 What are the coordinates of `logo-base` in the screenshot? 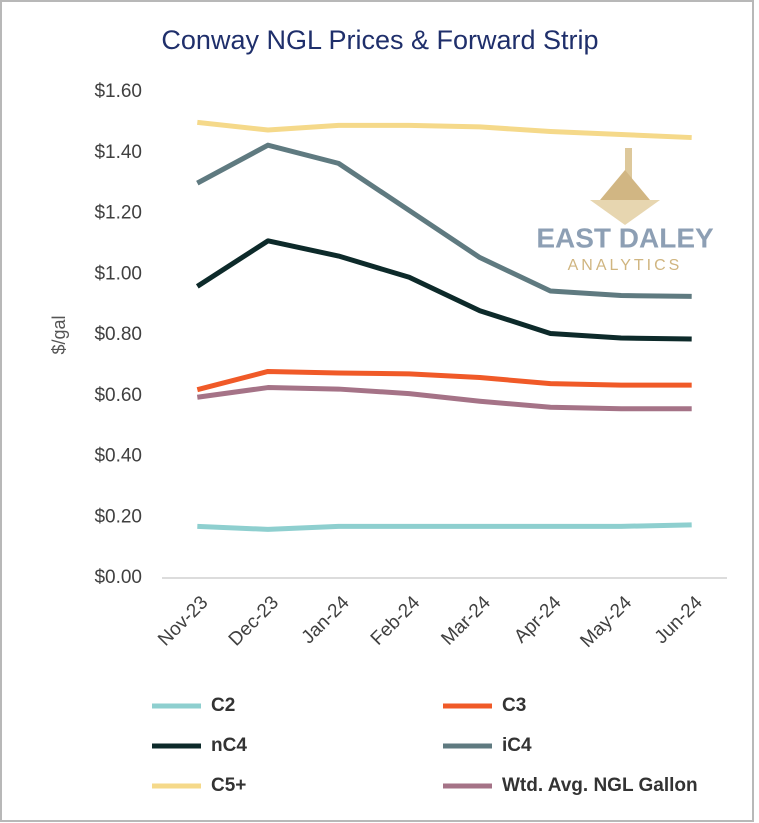 It's located at (625, 212).